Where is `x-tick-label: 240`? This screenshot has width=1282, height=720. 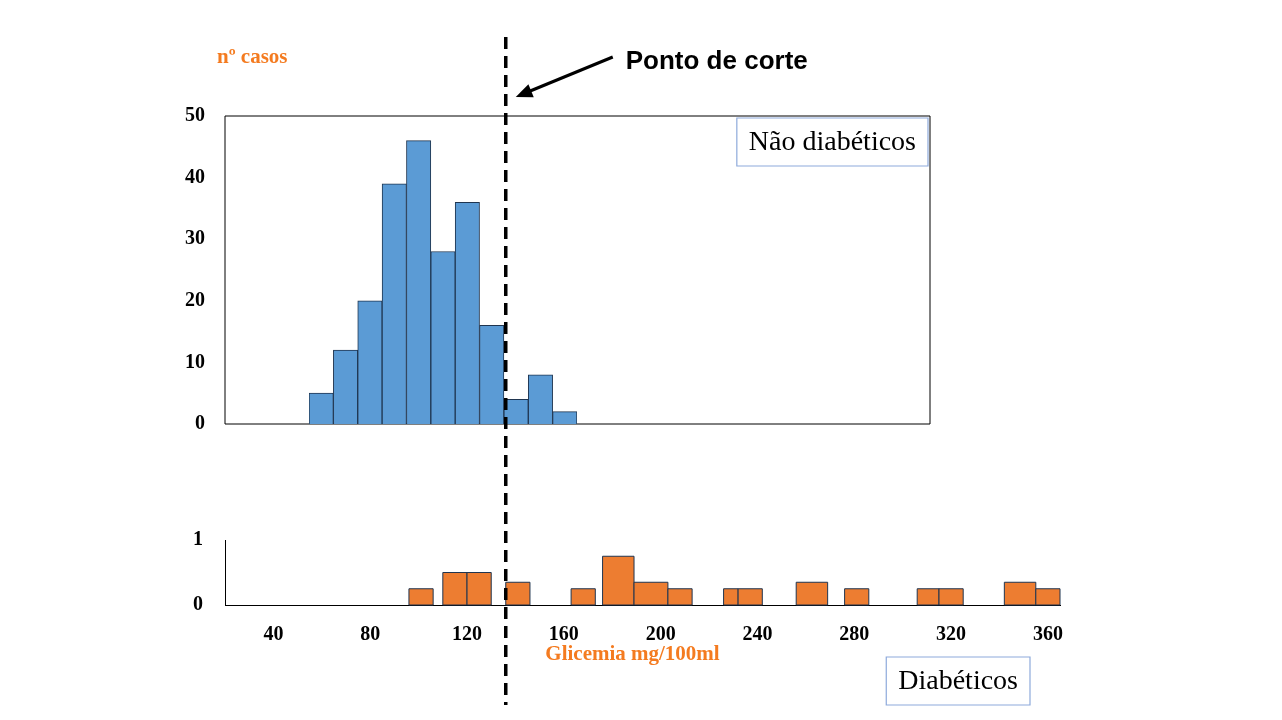
x-tick-label: 240 is located at coordinates (757, 633).